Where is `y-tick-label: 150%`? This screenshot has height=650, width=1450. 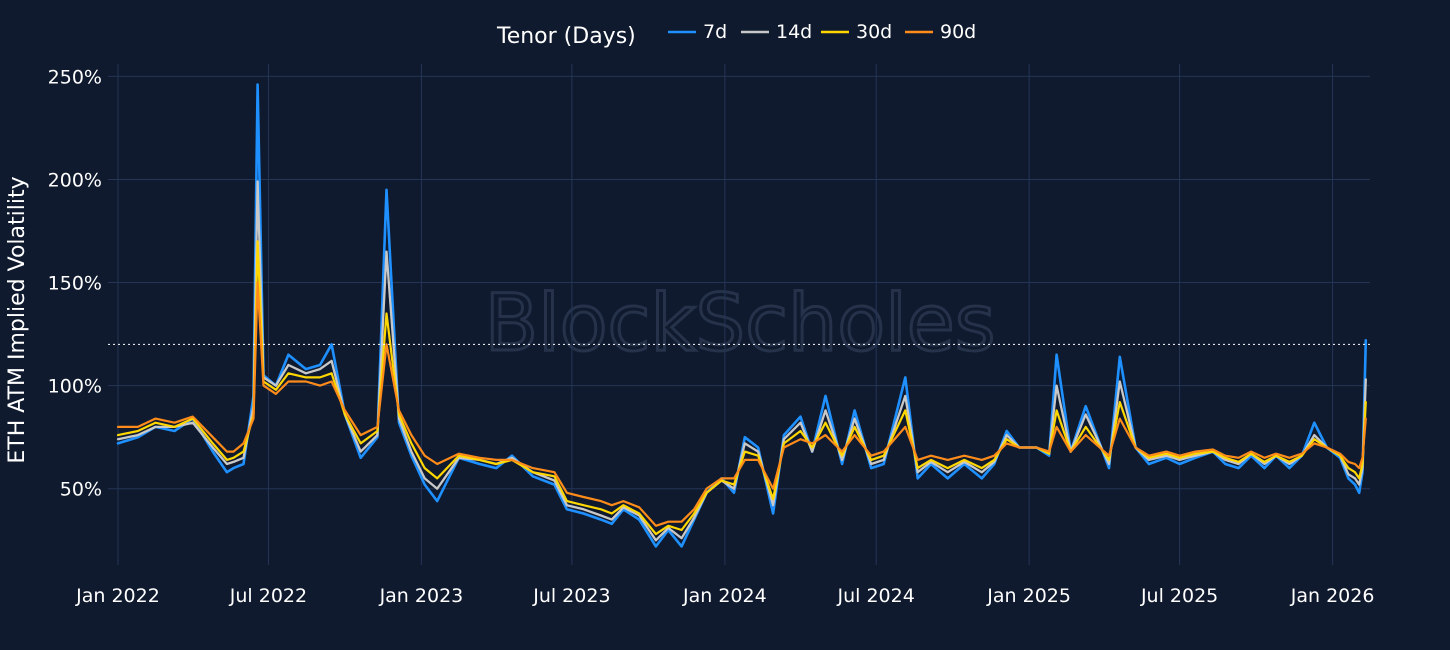 y-tick-label: 150% is located at coordinates (75, 284).